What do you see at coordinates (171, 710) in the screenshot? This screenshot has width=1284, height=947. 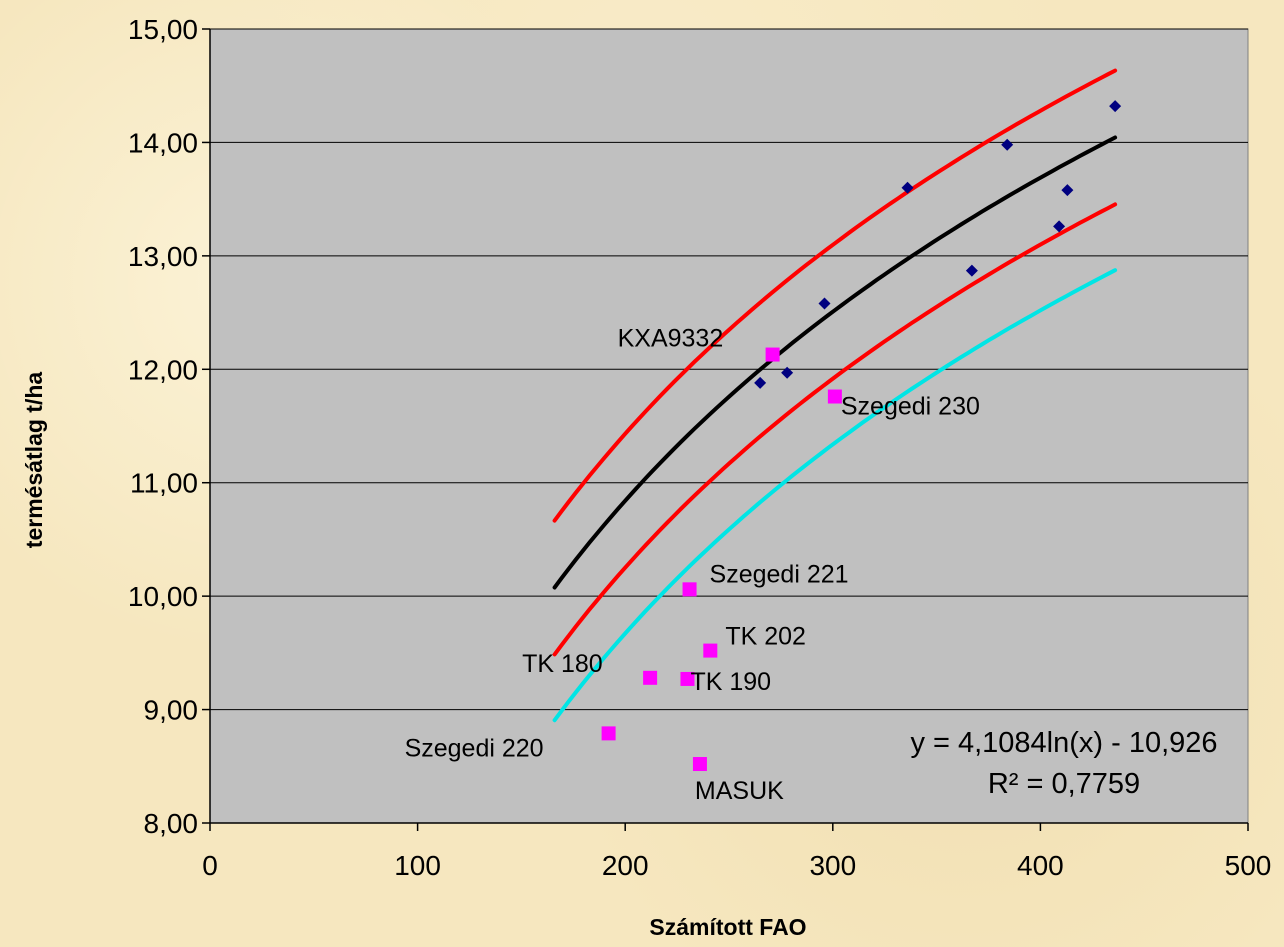 I see `y-tick-label: 9,00` at bounding box center [171, 710].